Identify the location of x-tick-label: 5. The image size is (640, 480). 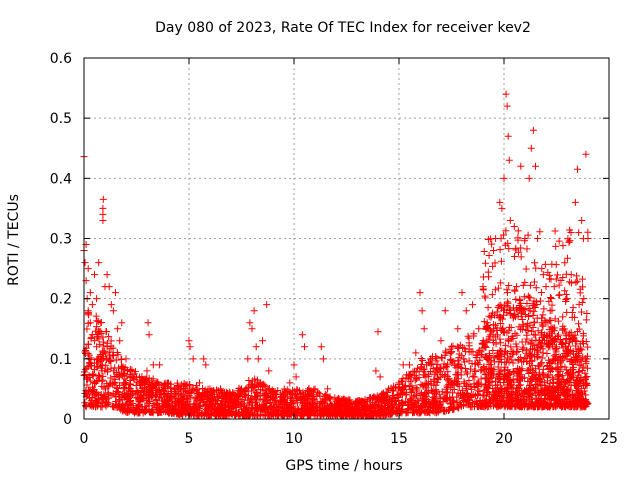
(189, 439).